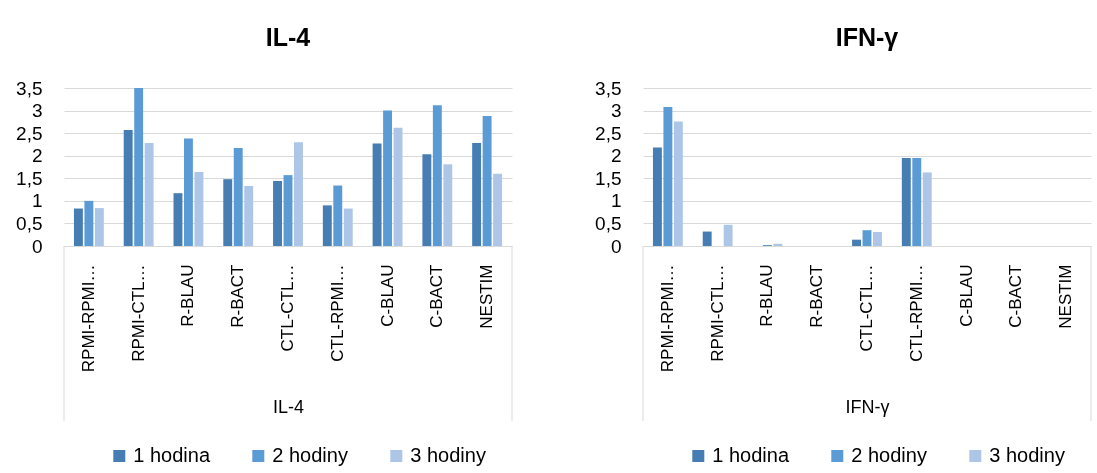 Image resolution: width=1097 pixels, height=473 pixels. Describe the element at coordinates (867, 37) in the screenshot. I see `chart-title: IFN-γ` at that location.